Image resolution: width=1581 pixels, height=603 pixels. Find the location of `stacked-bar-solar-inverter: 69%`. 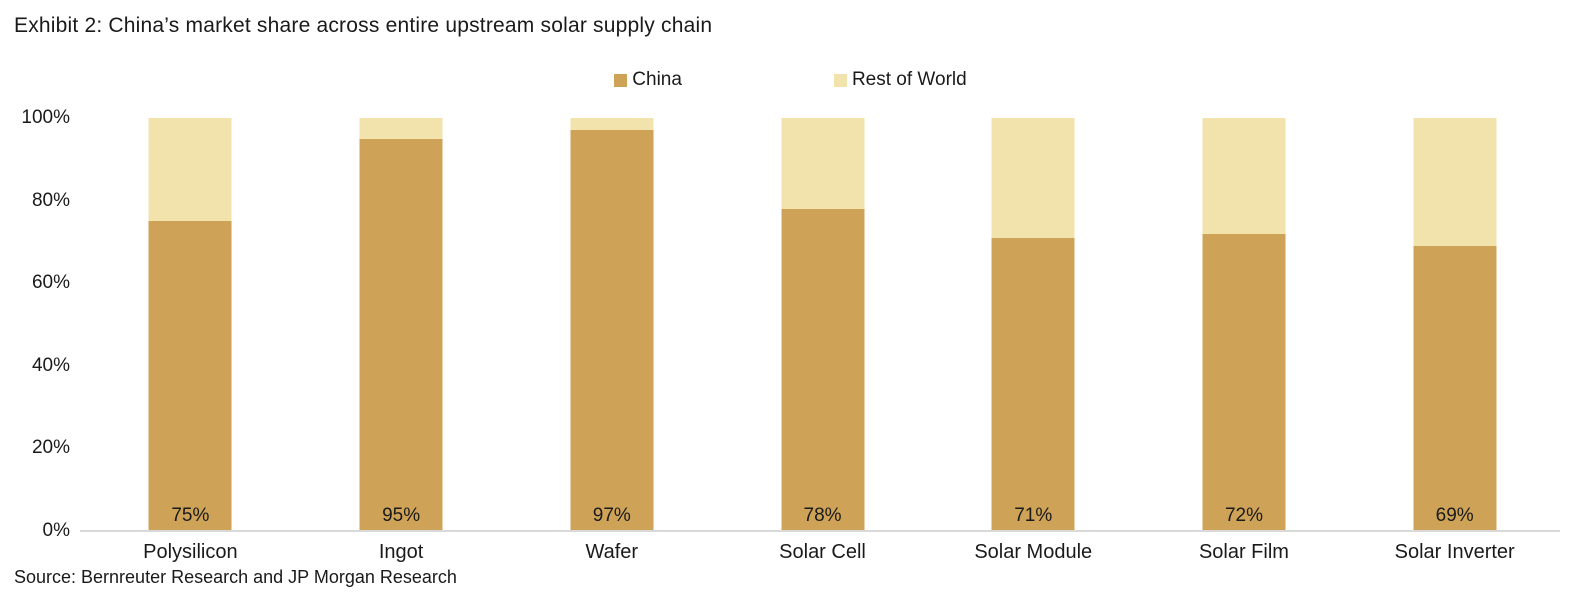

stacked-bar-solar-inverter: 69% is located at coordinates (1455, 324).